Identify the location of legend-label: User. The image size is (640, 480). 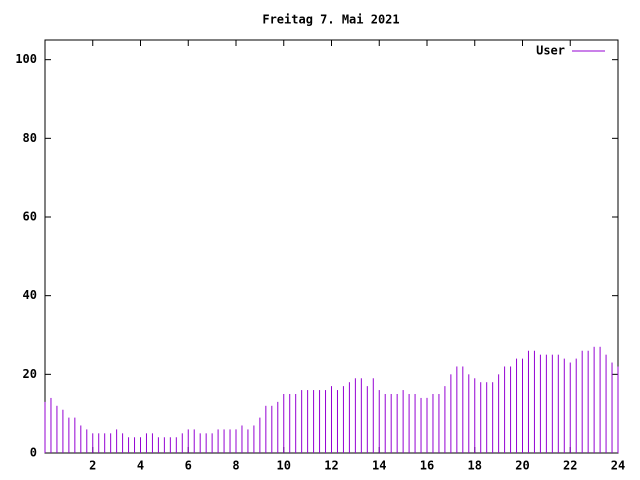
(550, 51).